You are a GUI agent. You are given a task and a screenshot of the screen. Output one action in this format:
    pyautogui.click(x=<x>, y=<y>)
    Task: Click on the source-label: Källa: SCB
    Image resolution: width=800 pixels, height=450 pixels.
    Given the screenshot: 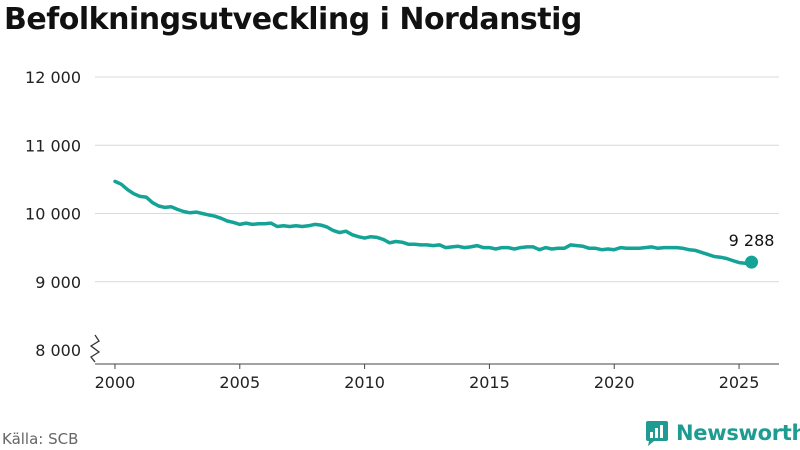 What is the action you would take?
    pyautogui.click(x=40, y=439)
    